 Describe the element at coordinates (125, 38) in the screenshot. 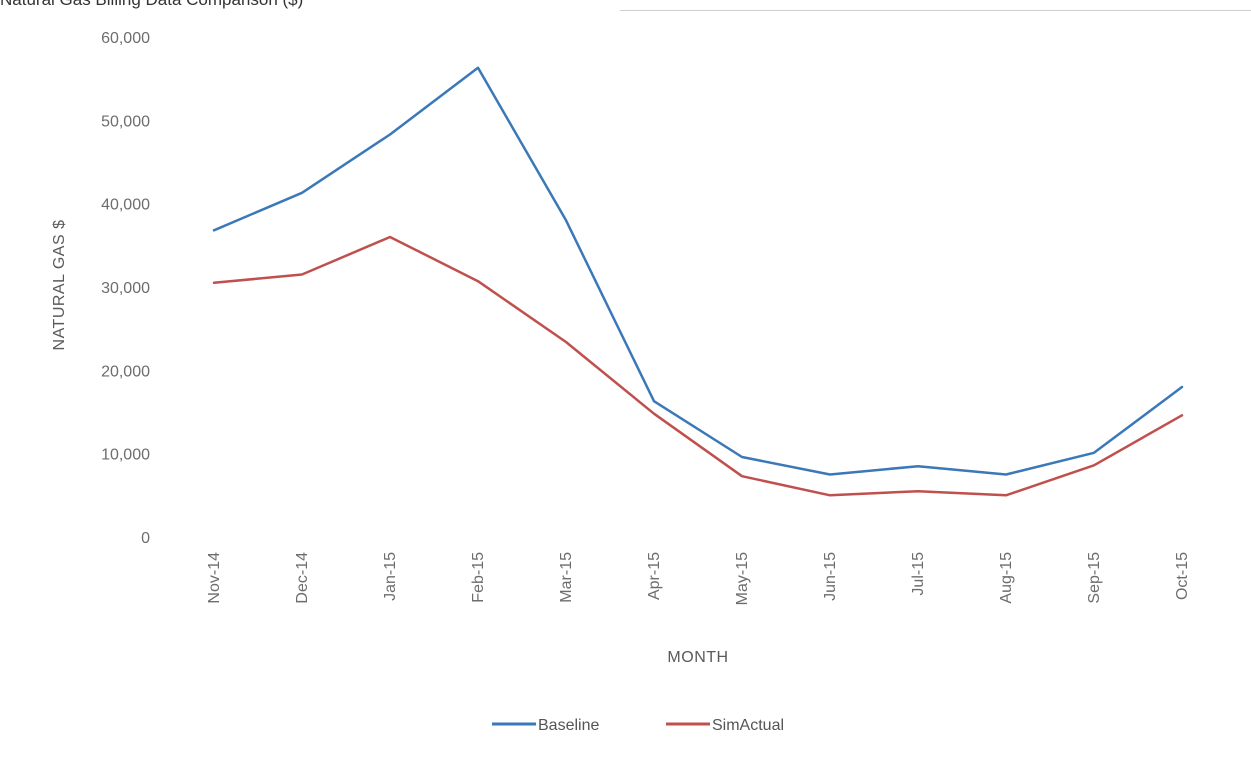

I see `y-tick-label: 60,000` at that location.